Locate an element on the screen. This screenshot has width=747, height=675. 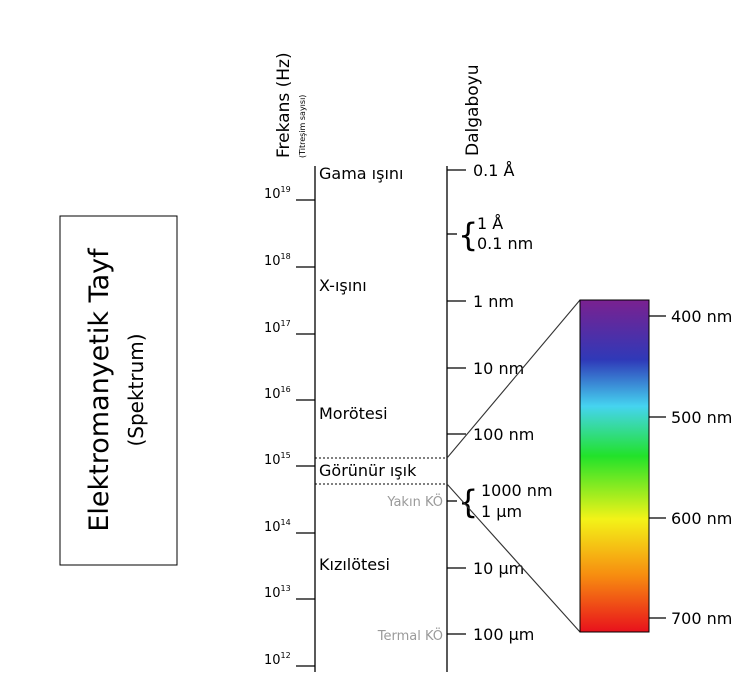
connector-top is located at coordinates (513, 379).